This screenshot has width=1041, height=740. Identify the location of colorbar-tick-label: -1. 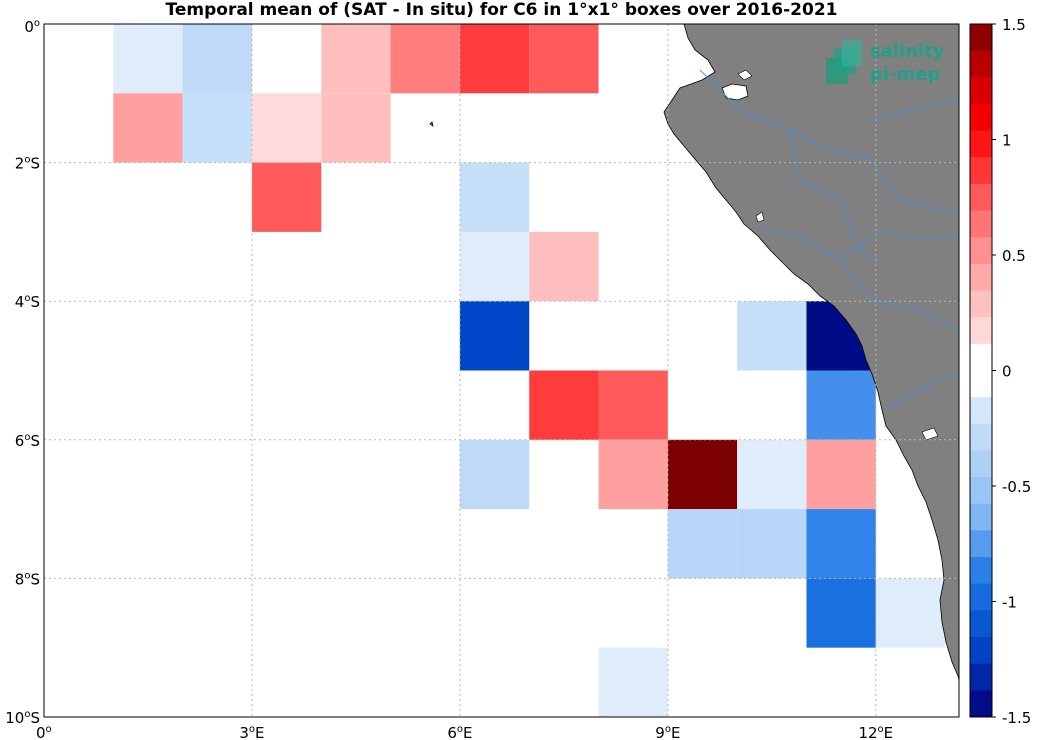
(1009, 603).